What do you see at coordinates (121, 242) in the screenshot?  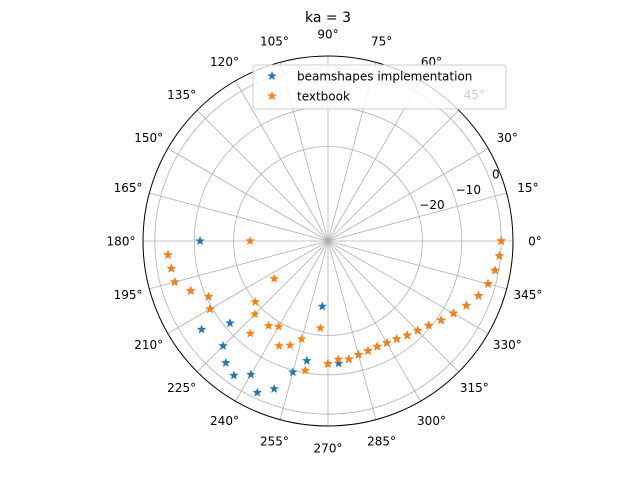 I see `angle-tick-label: 180°` at bounding box center [121, 242].